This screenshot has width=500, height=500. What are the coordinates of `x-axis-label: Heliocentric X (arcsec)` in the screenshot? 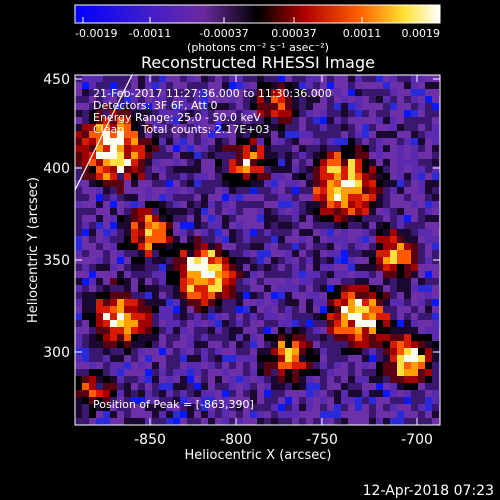 It's located at (258, 455).